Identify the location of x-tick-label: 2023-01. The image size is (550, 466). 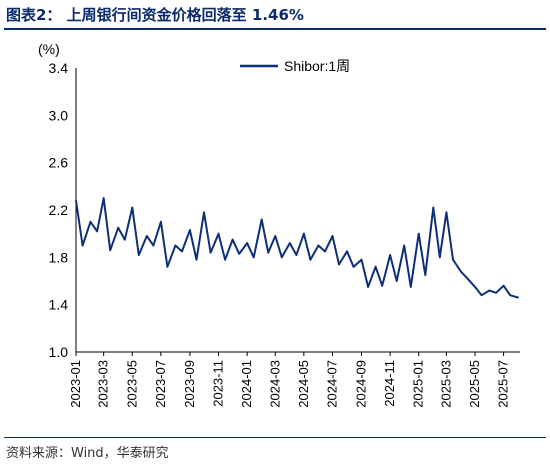
(75, 384).